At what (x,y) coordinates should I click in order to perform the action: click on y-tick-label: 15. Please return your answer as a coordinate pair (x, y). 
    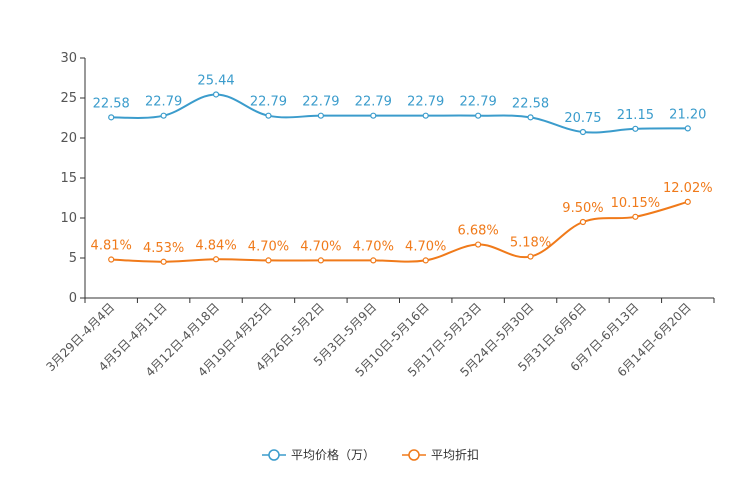
    Looking at the image, I should click on (68, 178).